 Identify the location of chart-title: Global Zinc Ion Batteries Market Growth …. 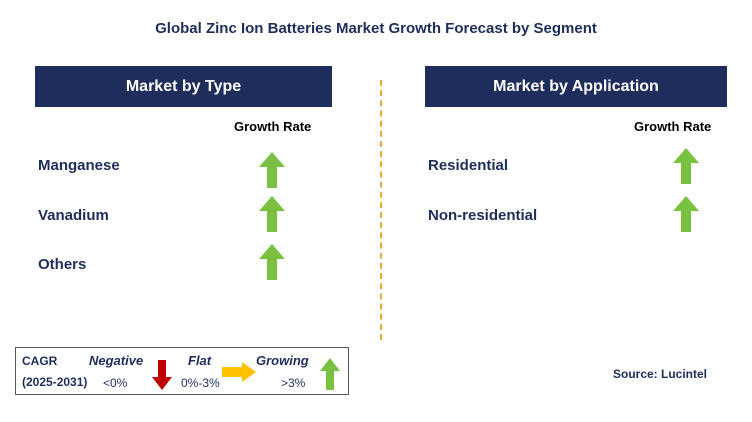
(376, 28).